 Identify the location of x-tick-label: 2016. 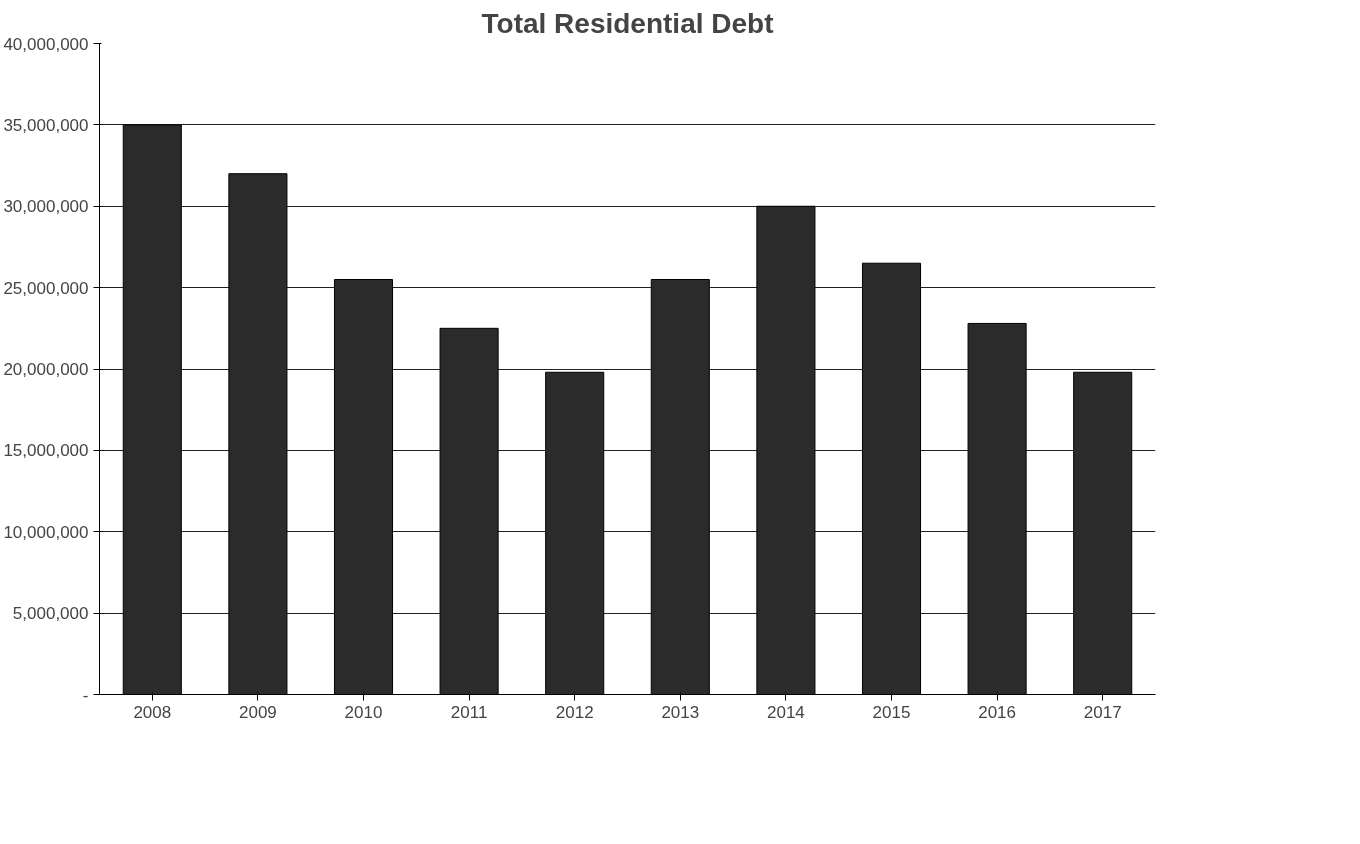
(997, 712).